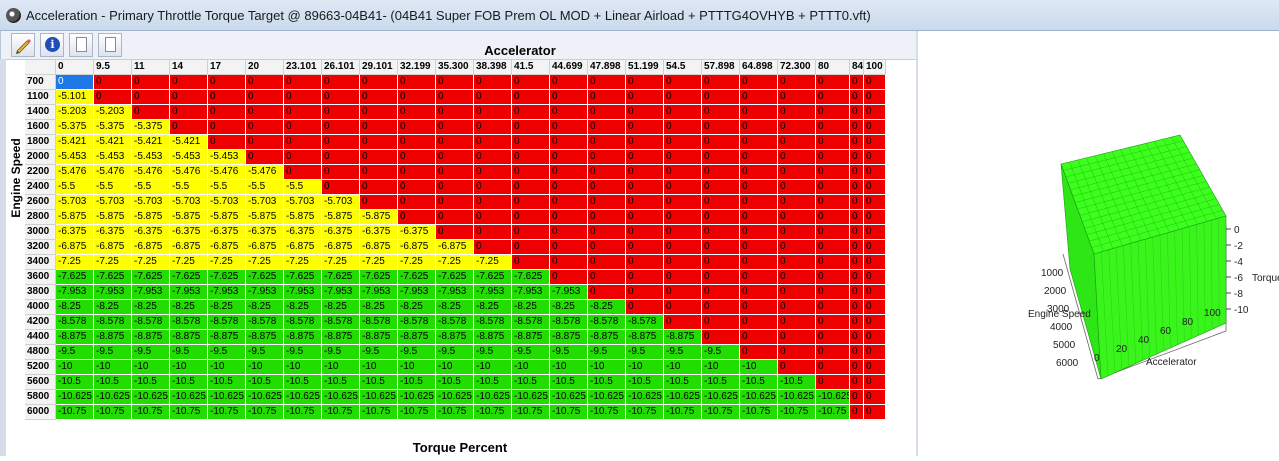  What do you see at coordinates (40, 292) in the screenshot?
I see `row-header: 3800` at bounding box center [40, 292].